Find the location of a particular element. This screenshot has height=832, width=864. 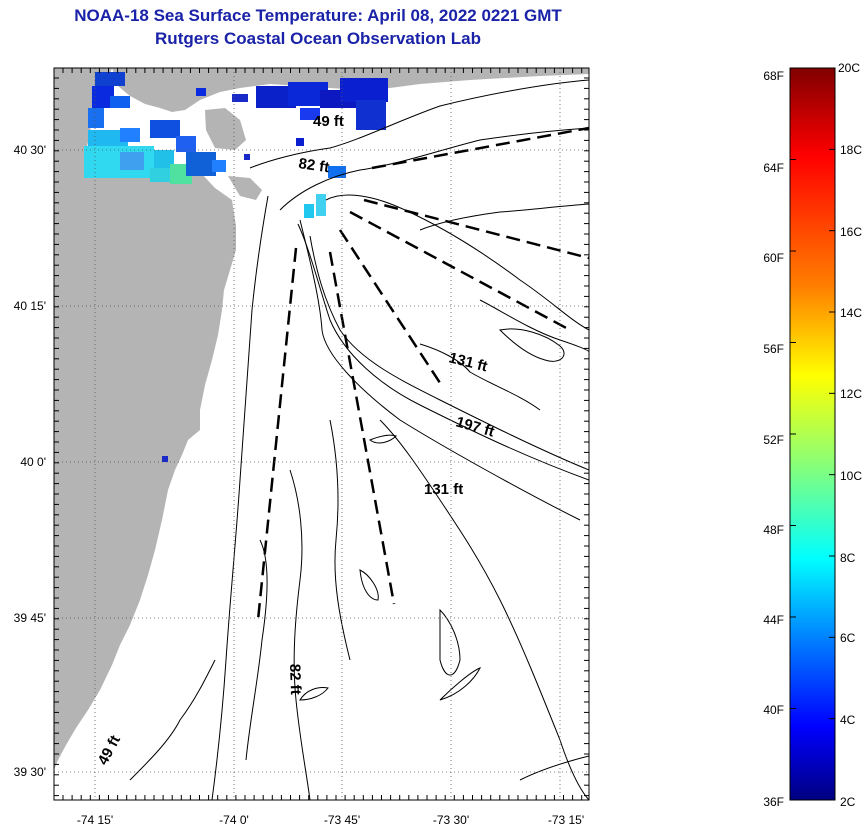

contour-label-131ft-south: 131 ft is located at coordinates (443, 489).